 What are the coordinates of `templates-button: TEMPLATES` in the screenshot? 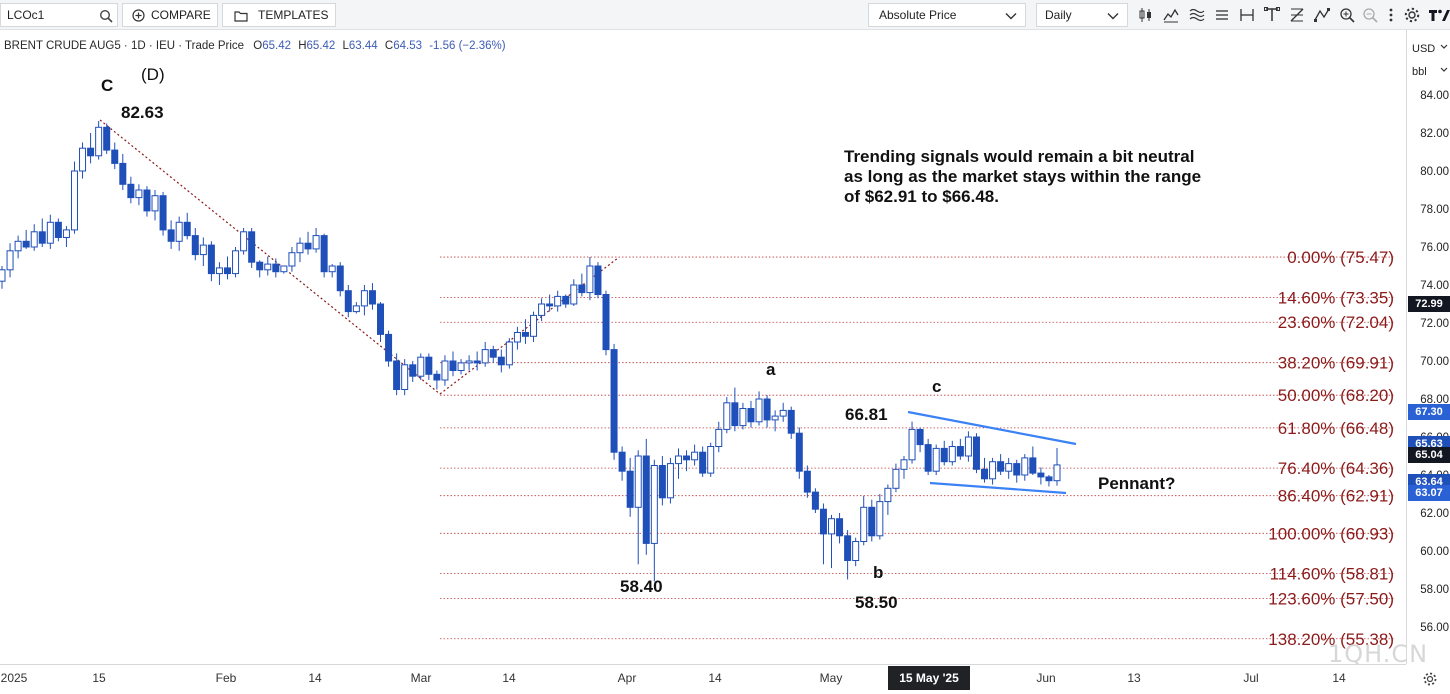 It's located at (279, 15).